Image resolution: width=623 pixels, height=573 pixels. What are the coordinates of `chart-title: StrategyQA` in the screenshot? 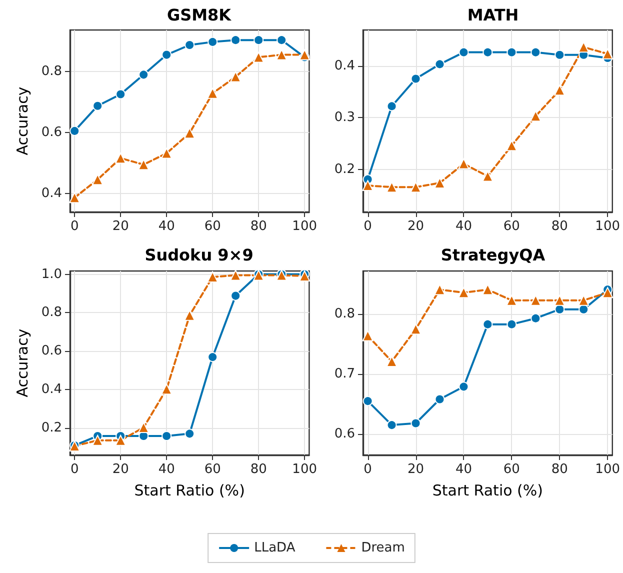 It's located at (493, 255).